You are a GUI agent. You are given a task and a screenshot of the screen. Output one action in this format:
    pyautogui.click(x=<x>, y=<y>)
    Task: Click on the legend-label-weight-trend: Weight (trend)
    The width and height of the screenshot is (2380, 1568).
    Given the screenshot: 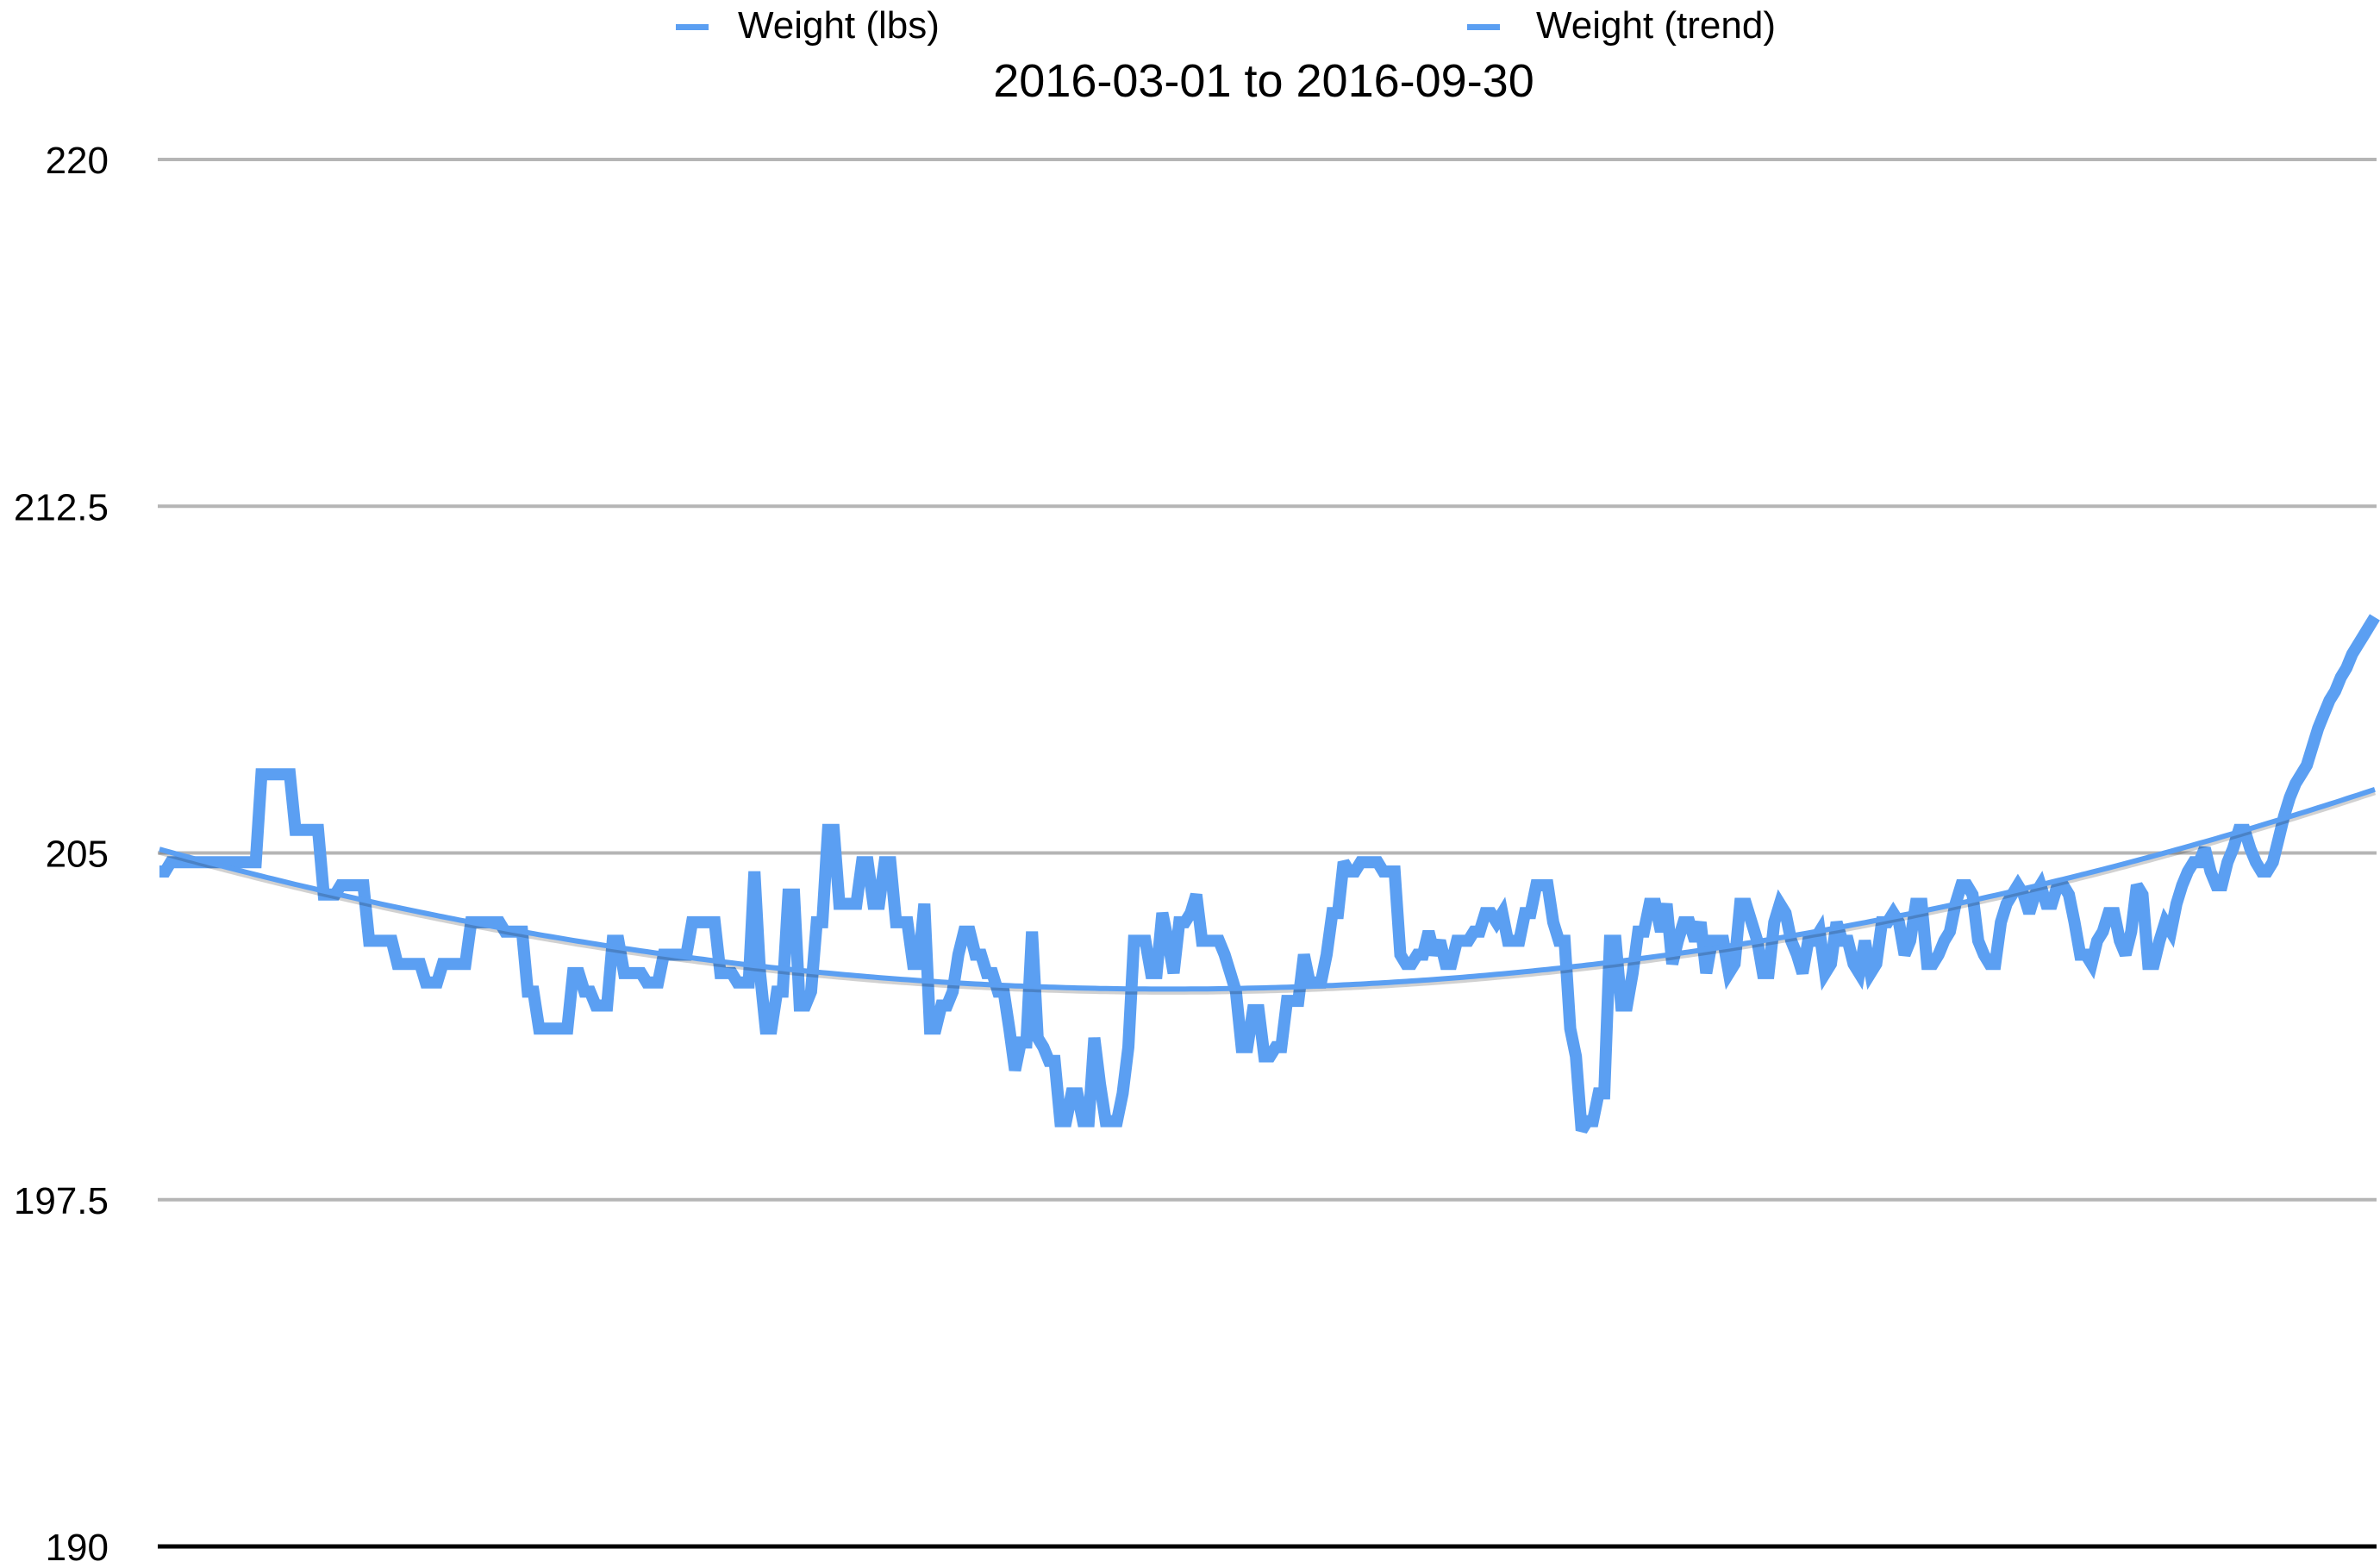 What is the action you would take?
    pyautogui.click(x=1656, y=25)
    